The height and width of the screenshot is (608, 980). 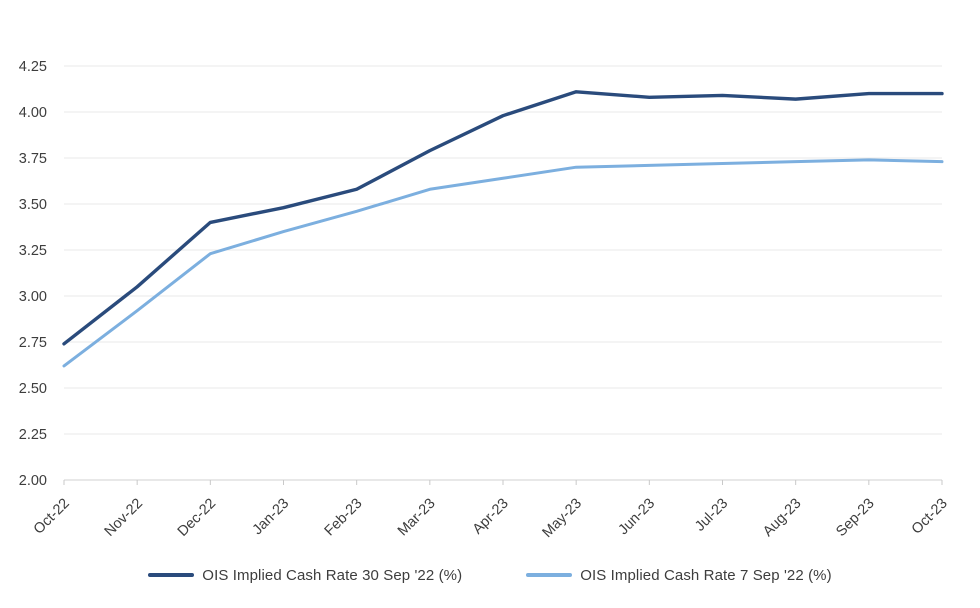 What do you see at coordinates (33, 297) in the screenshot?
I see `y-axis-tick-label: 3.00` at bounding box center [33, 297].